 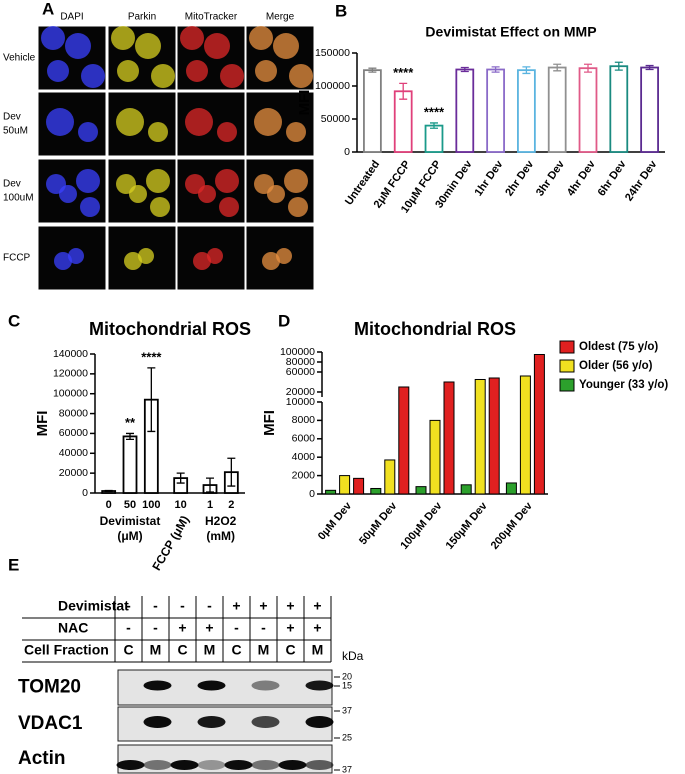 What do you see at coordinates (130, 505) in the screenshot?
I see `x-tick-label: 50` at bounding box center [130, 505].